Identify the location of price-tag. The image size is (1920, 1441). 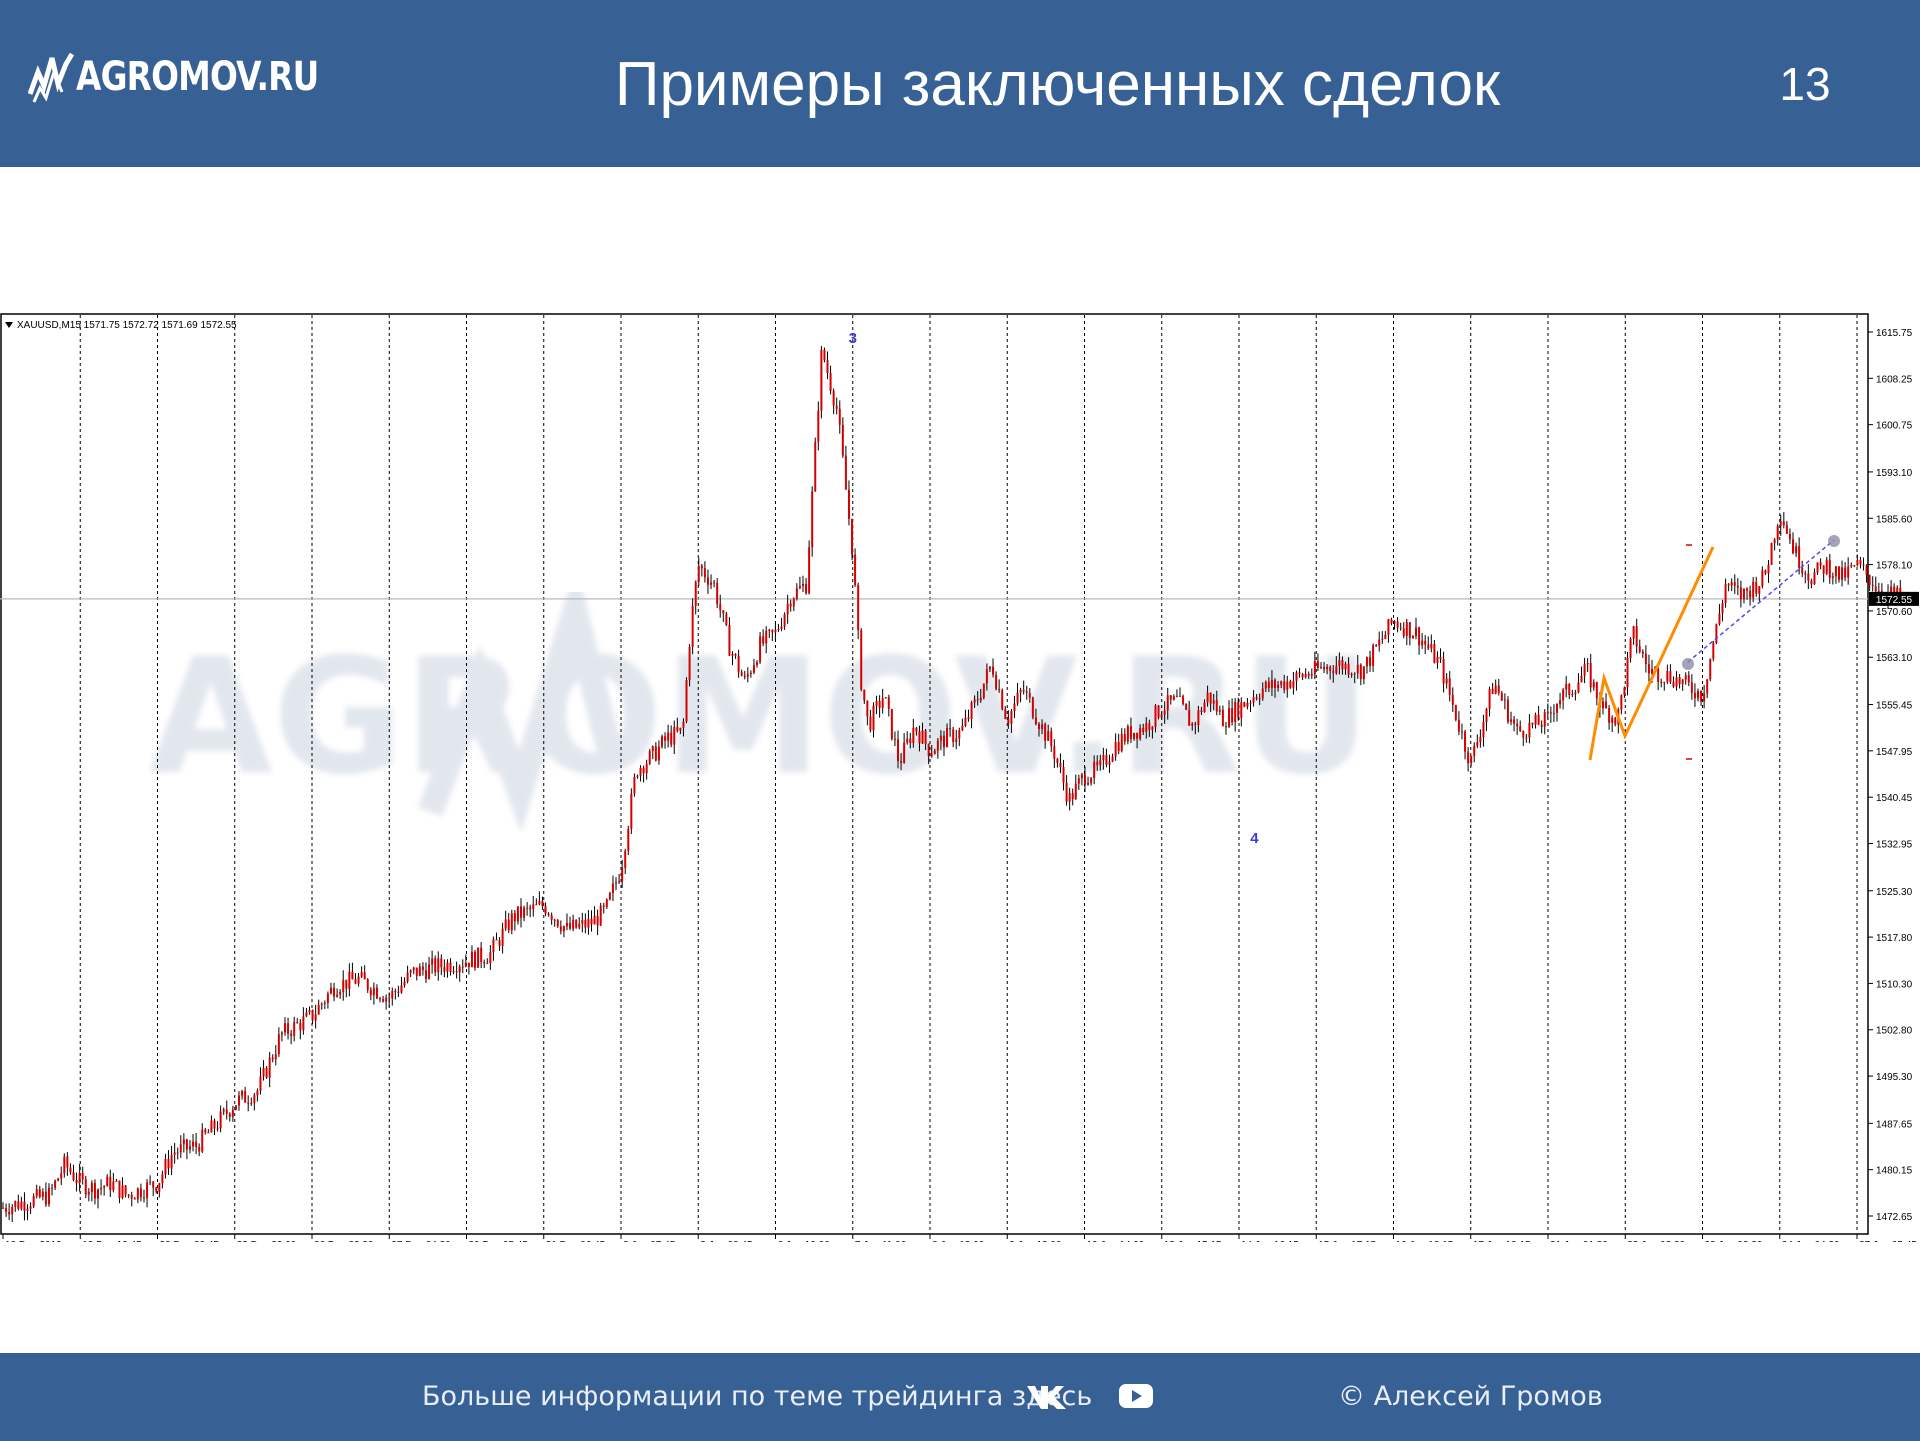
(1894, 598).